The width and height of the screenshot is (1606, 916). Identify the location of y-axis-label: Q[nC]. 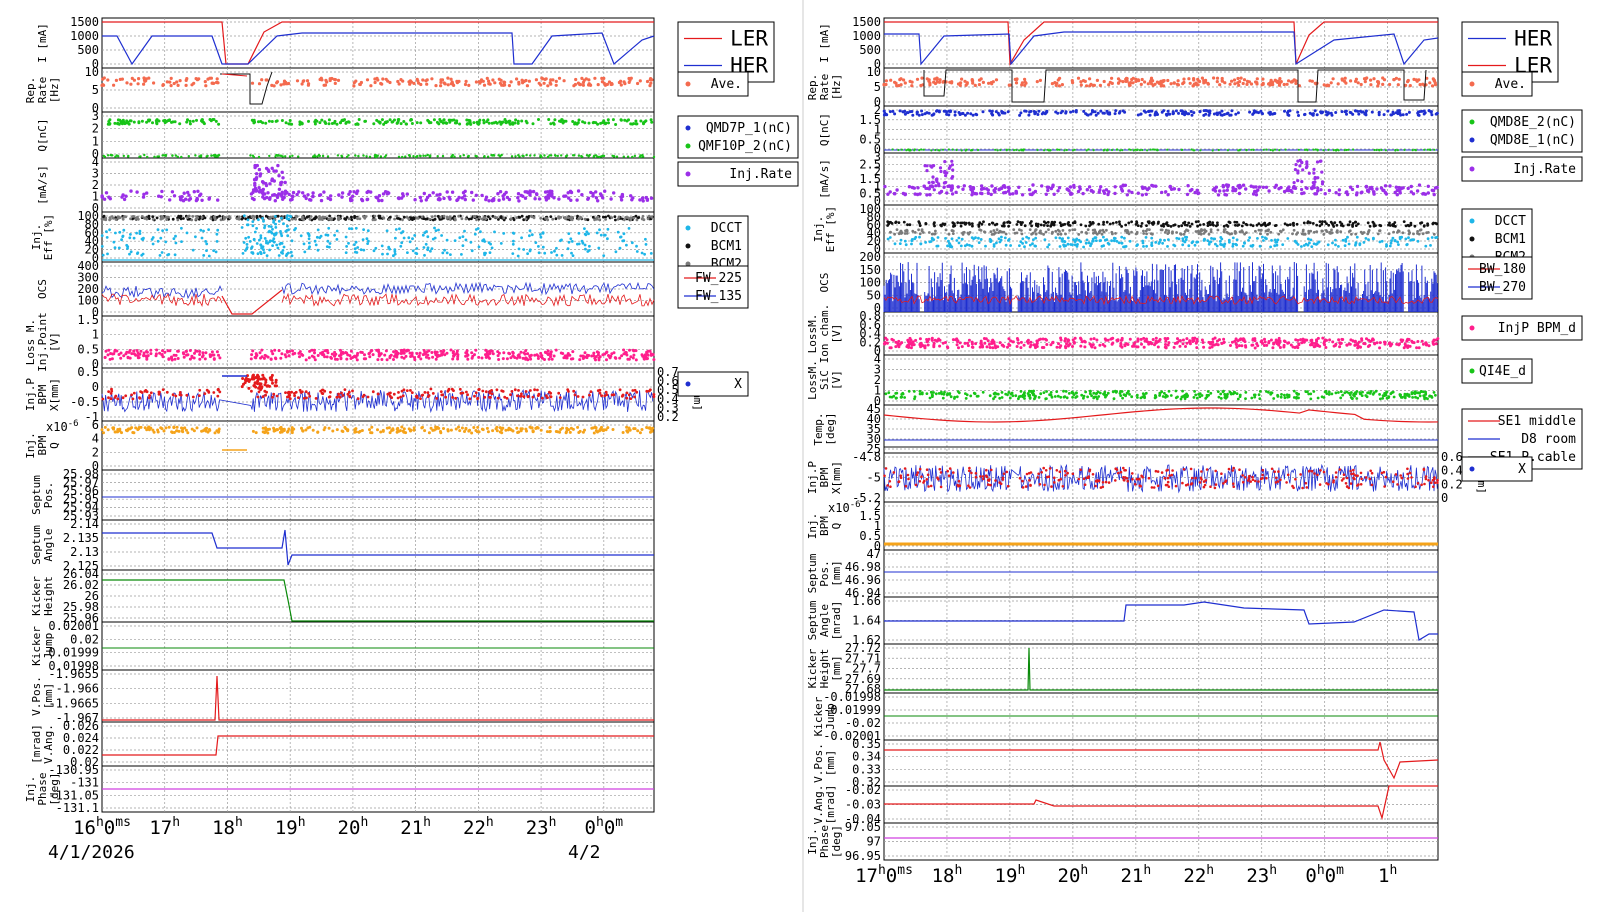
(824, 129).